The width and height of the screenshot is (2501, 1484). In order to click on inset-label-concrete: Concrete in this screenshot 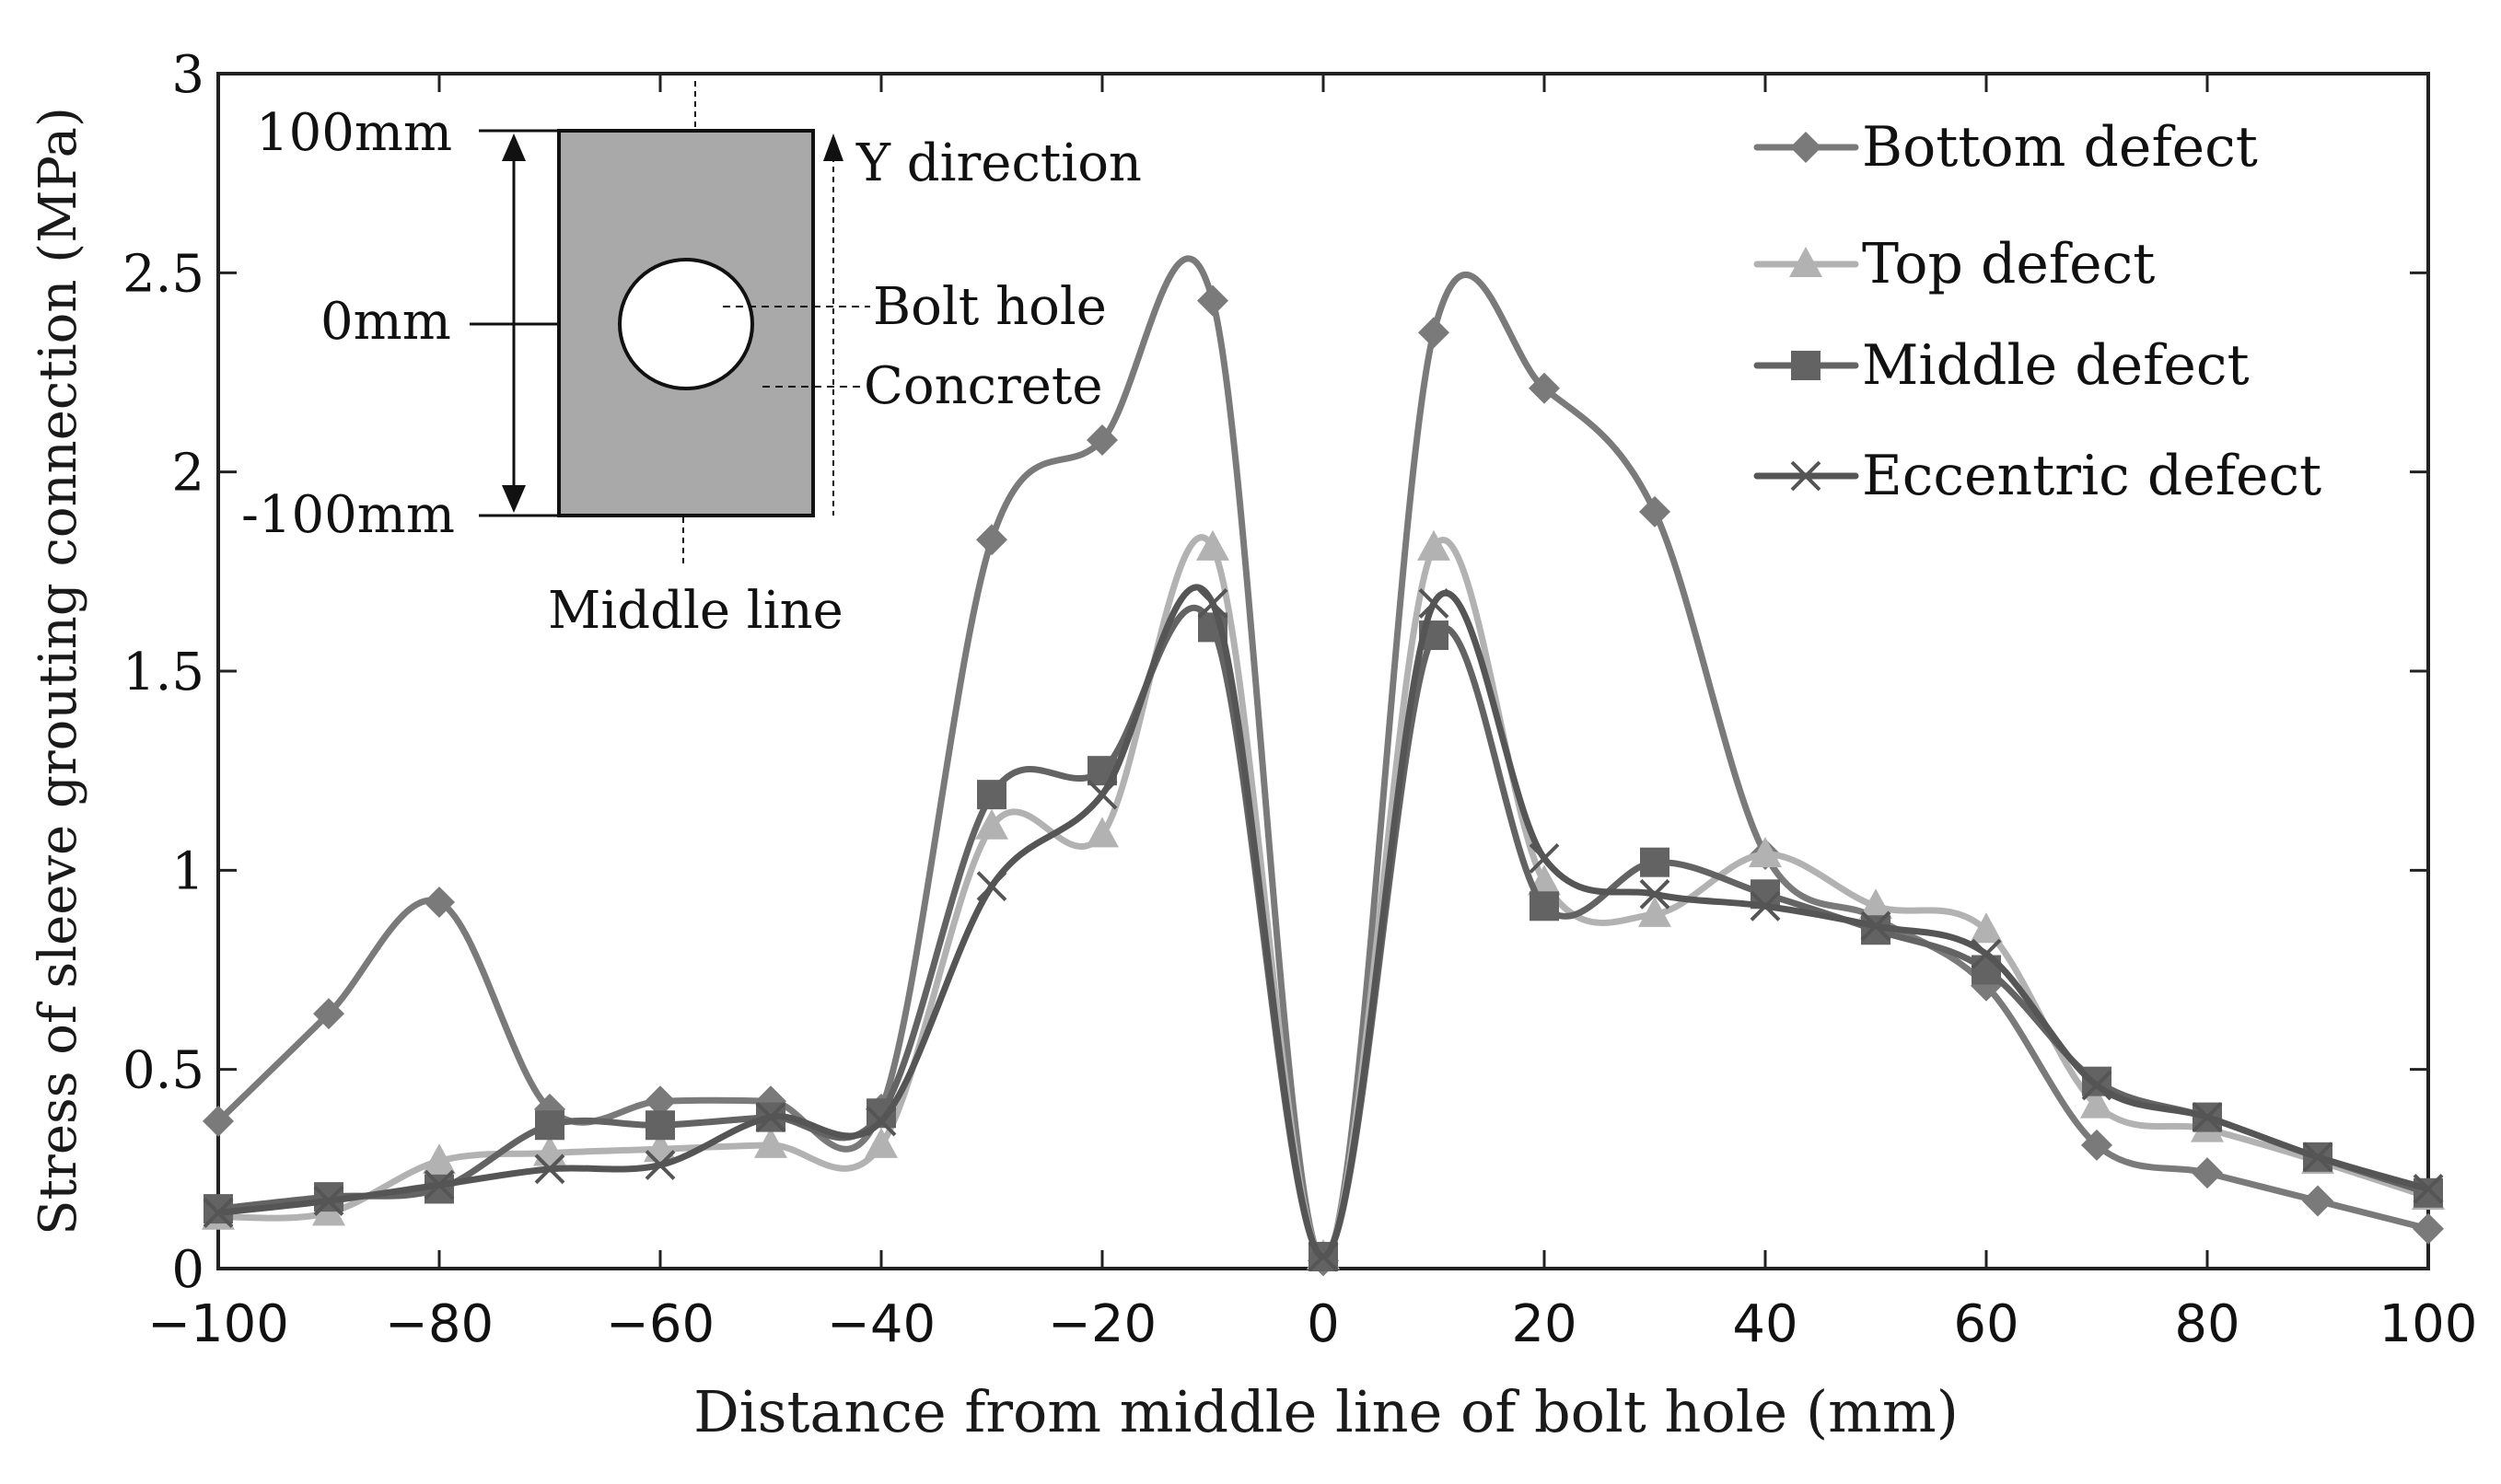, I will do `click(983, 386)`.